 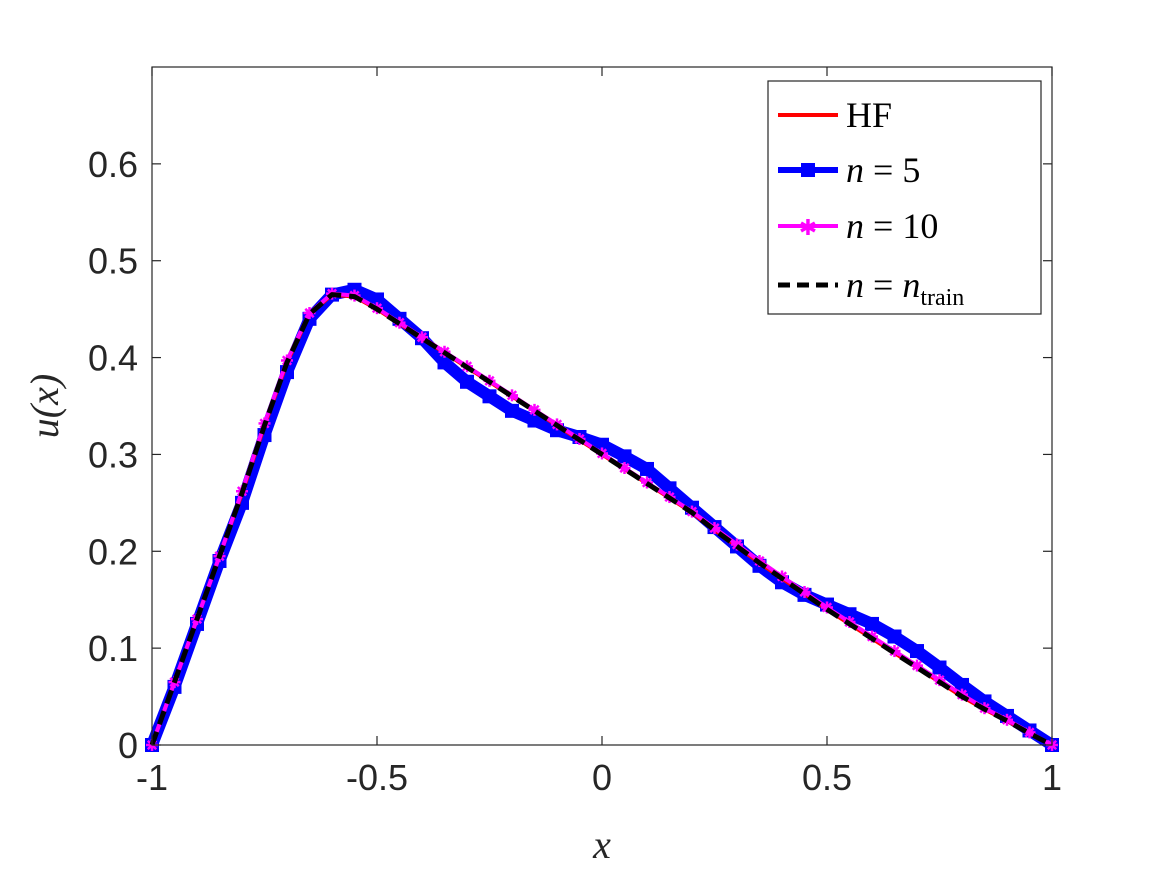 I want to click on x-axis-title: x, so click(x=601, y=844).